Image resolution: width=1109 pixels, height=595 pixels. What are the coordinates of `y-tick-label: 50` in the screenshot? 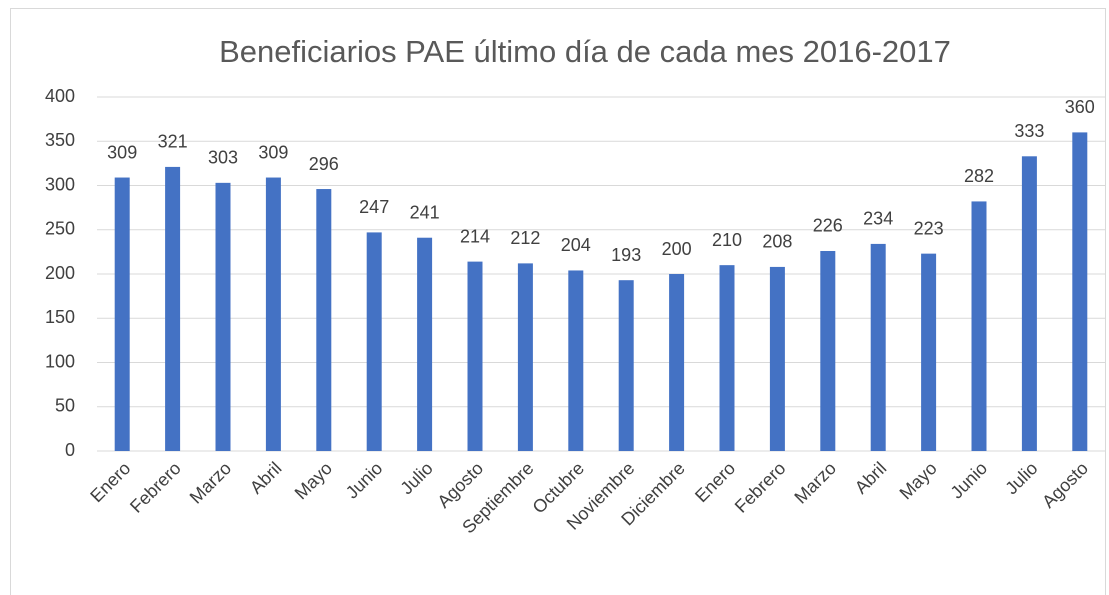 It's located at (65, 406).